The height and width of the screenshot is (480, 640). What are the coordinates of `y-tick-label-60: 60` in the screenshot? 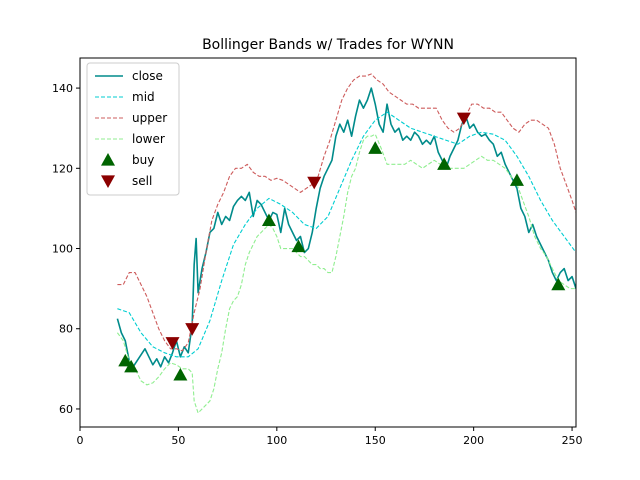 It's located at (66, 409).